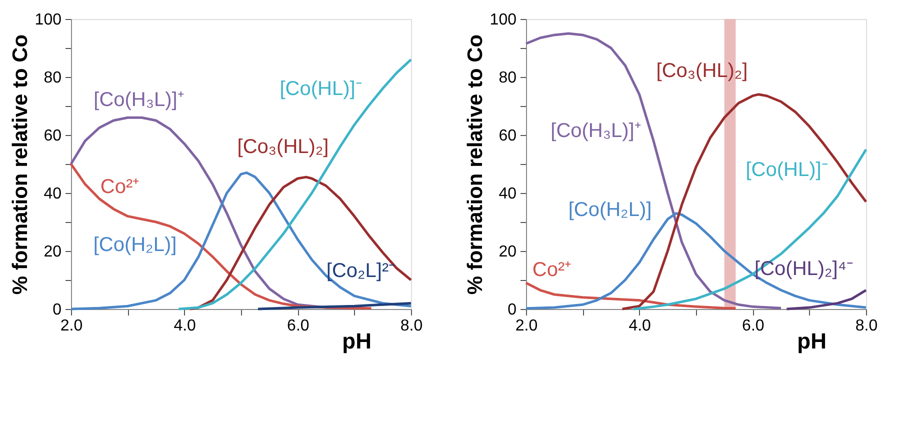 Image resolution: width=917 pixels, height=427 pixels. I want to click on series-label: [Co₂L]²⁻, so click(361, 271).